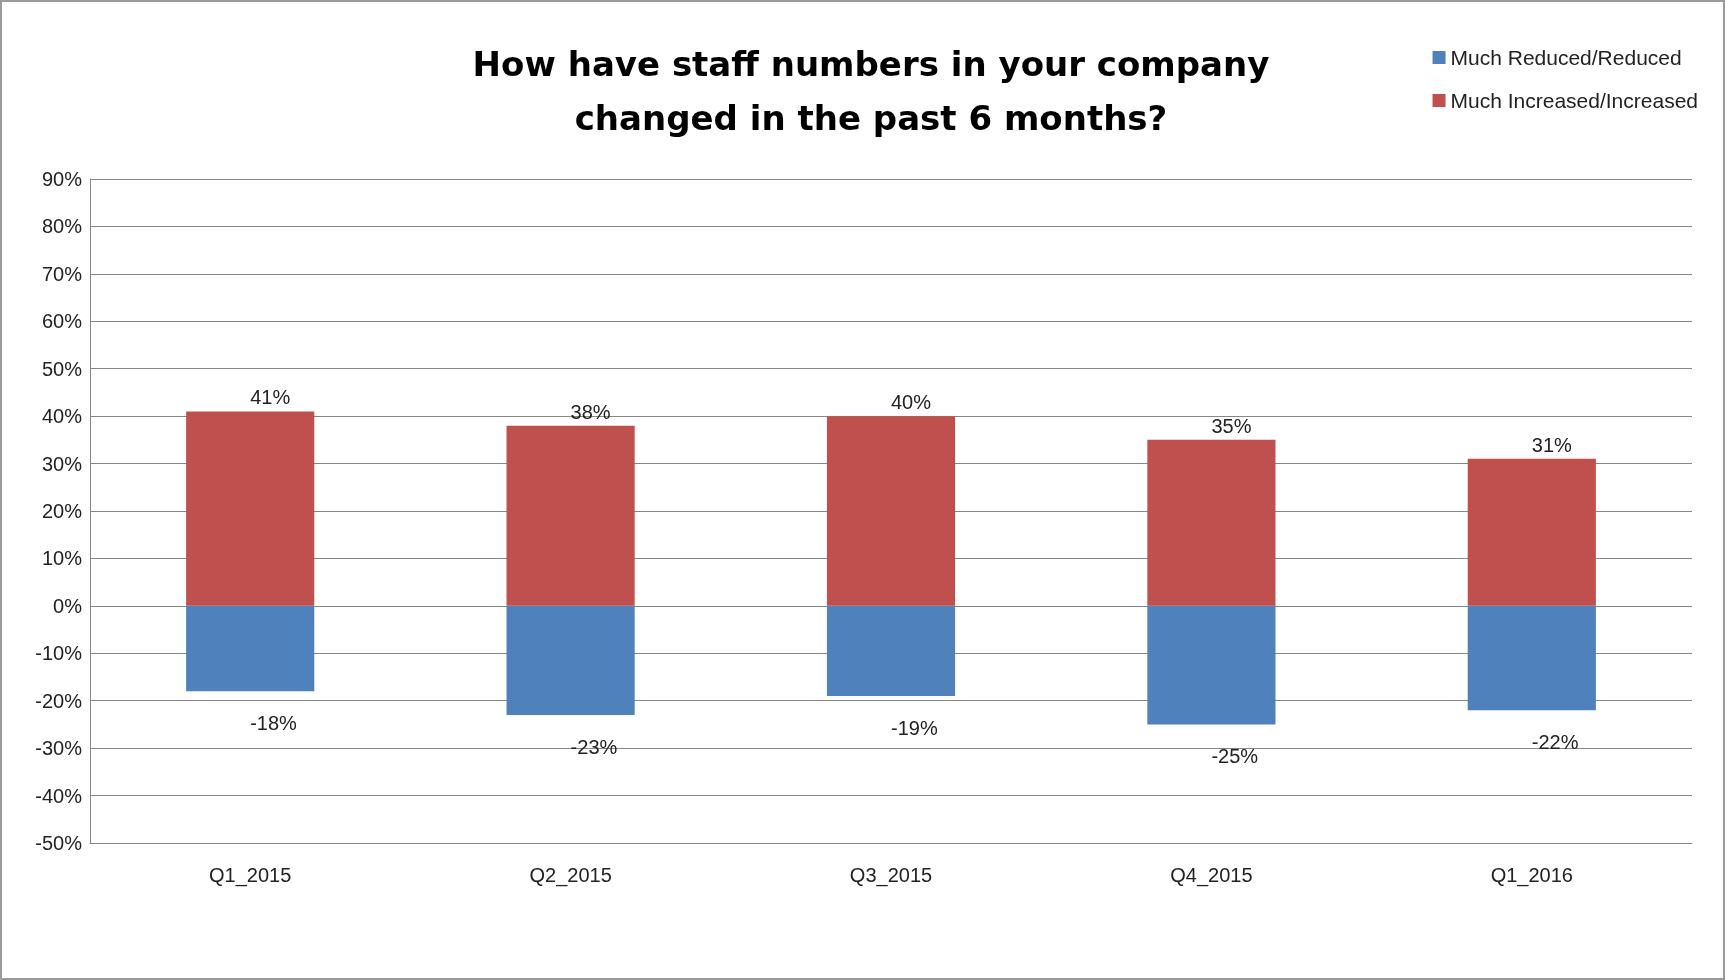  Describe the element at coordinates (274, 723) in the screenshot. I see `data-label: -18%` at that location.